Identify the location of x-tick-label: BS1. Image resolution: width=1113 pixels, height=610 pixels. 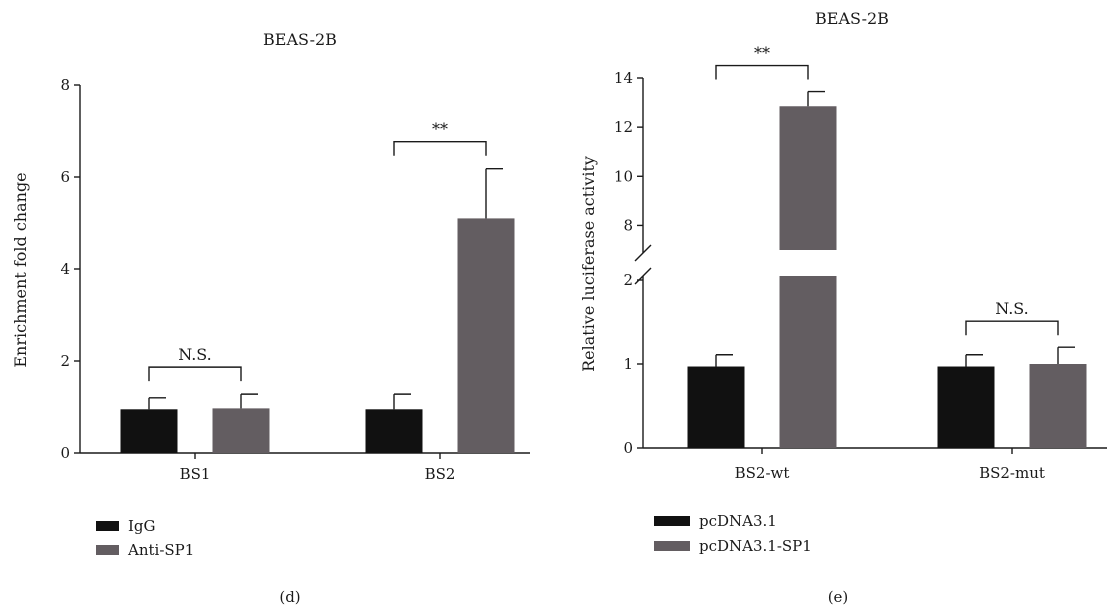
(195, 474).